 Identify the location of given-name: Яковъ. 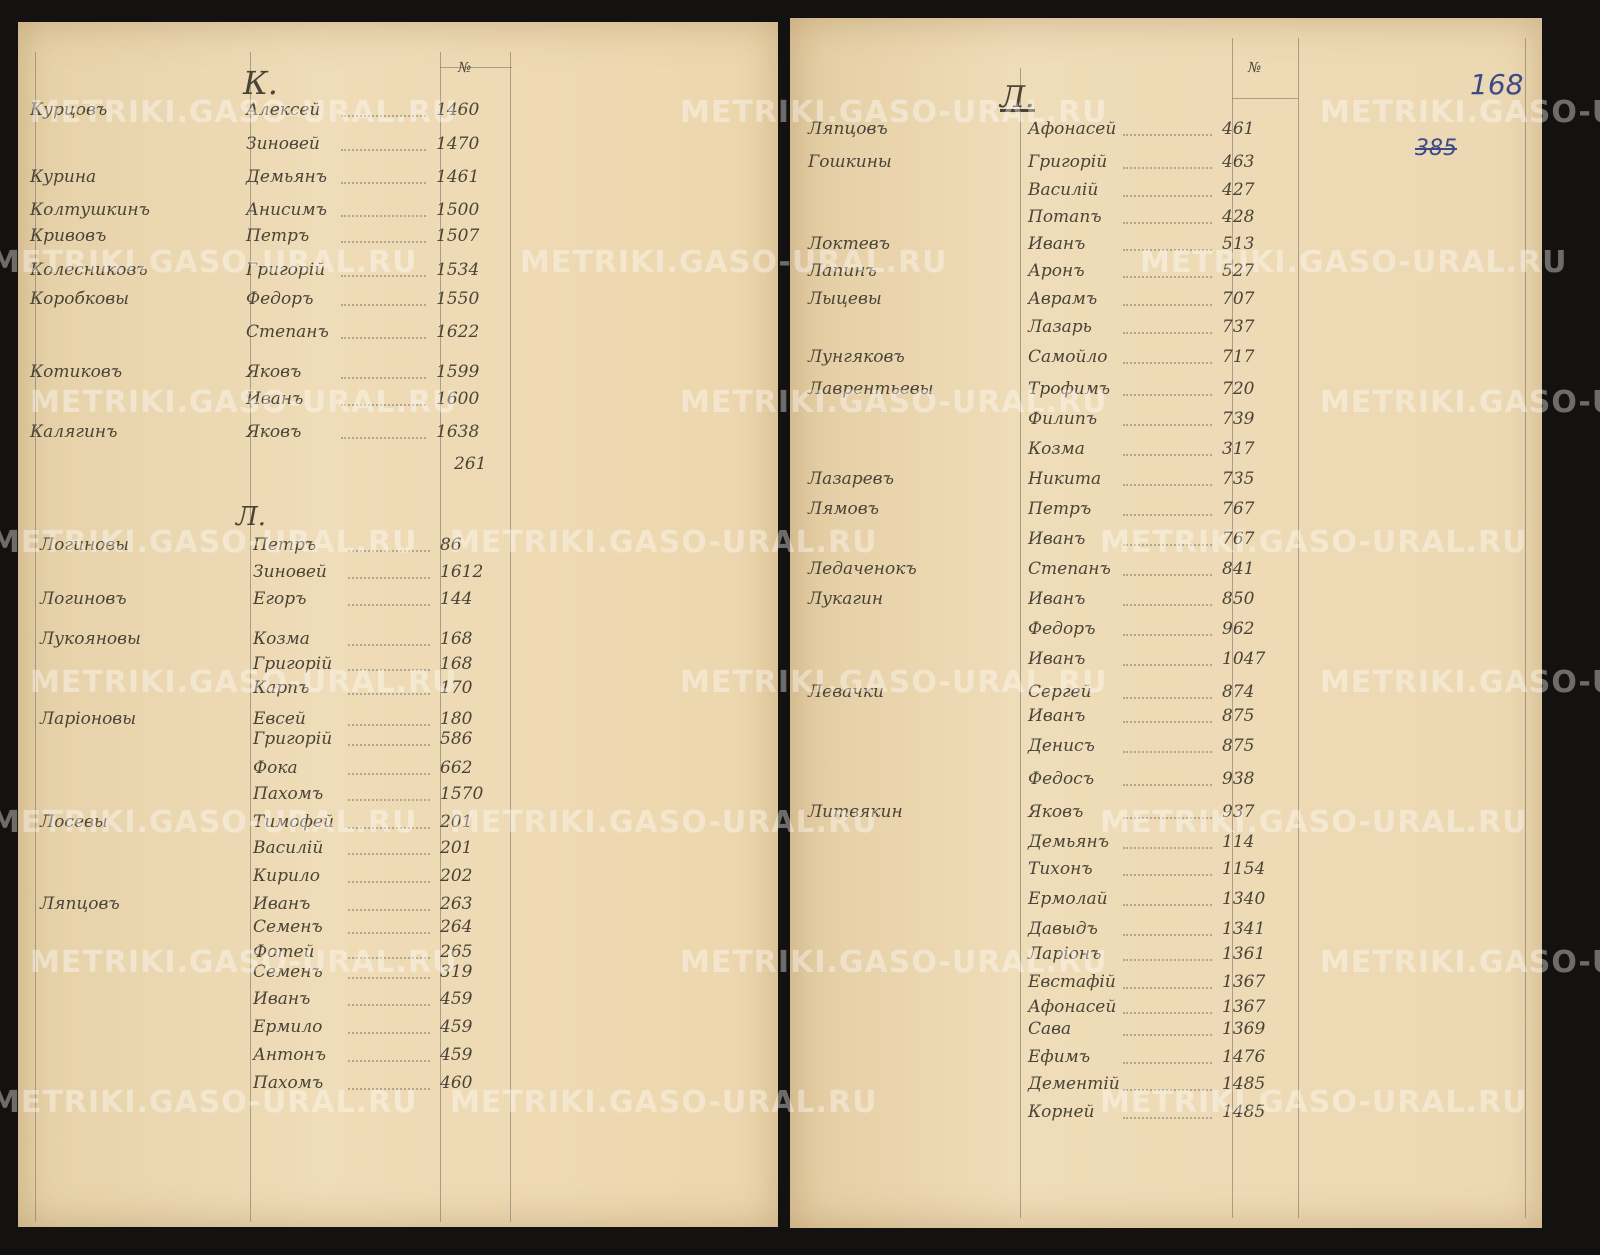
(1056, 812).